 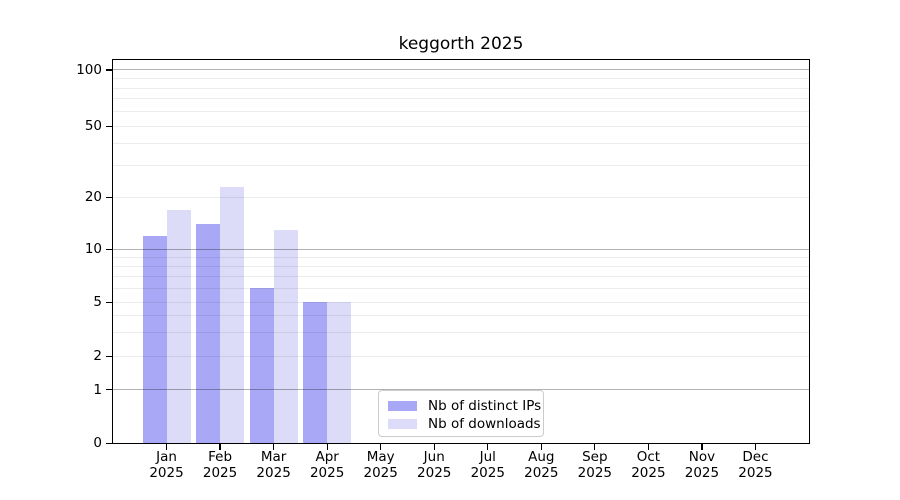 What do you see at coordinates (488, 447) in the screenshot?
I see `x-tick-mark-jul` at bounding box center [488, 447].